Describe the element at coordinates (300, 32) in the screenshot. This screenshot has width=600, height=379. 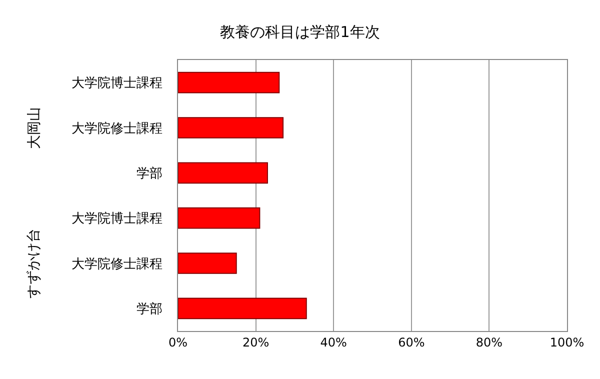
I see `chart-title: 教養の科目は学部1年次` at that location.